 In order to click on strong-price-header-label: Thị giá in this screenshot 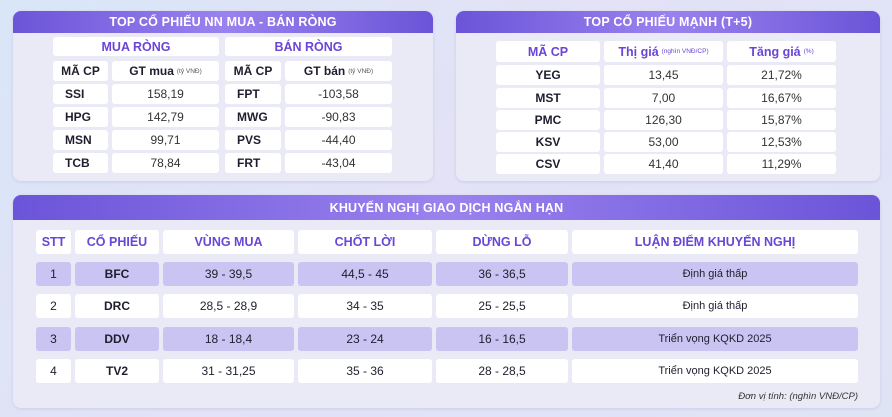, I will do `click(638, 51)`.